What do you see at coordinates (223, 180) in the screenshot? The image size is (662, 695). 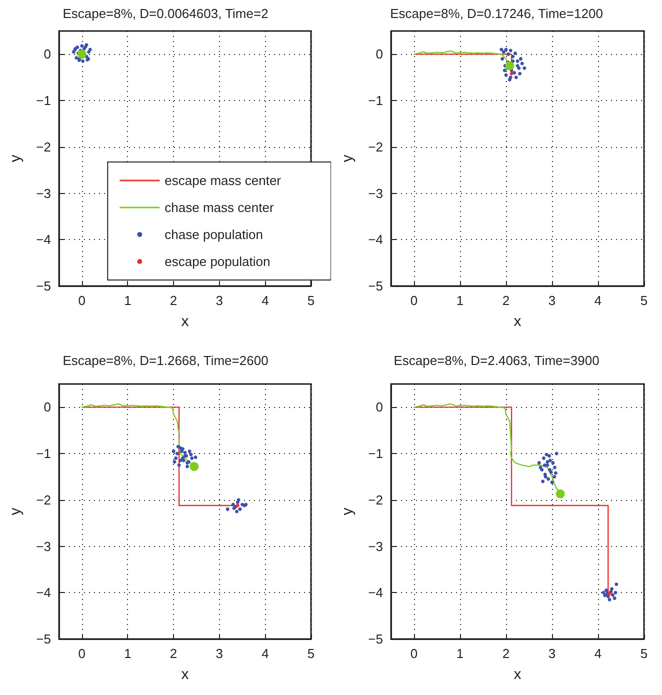 I see `legend-label: escape mass center` at bounding box center [223, 180].